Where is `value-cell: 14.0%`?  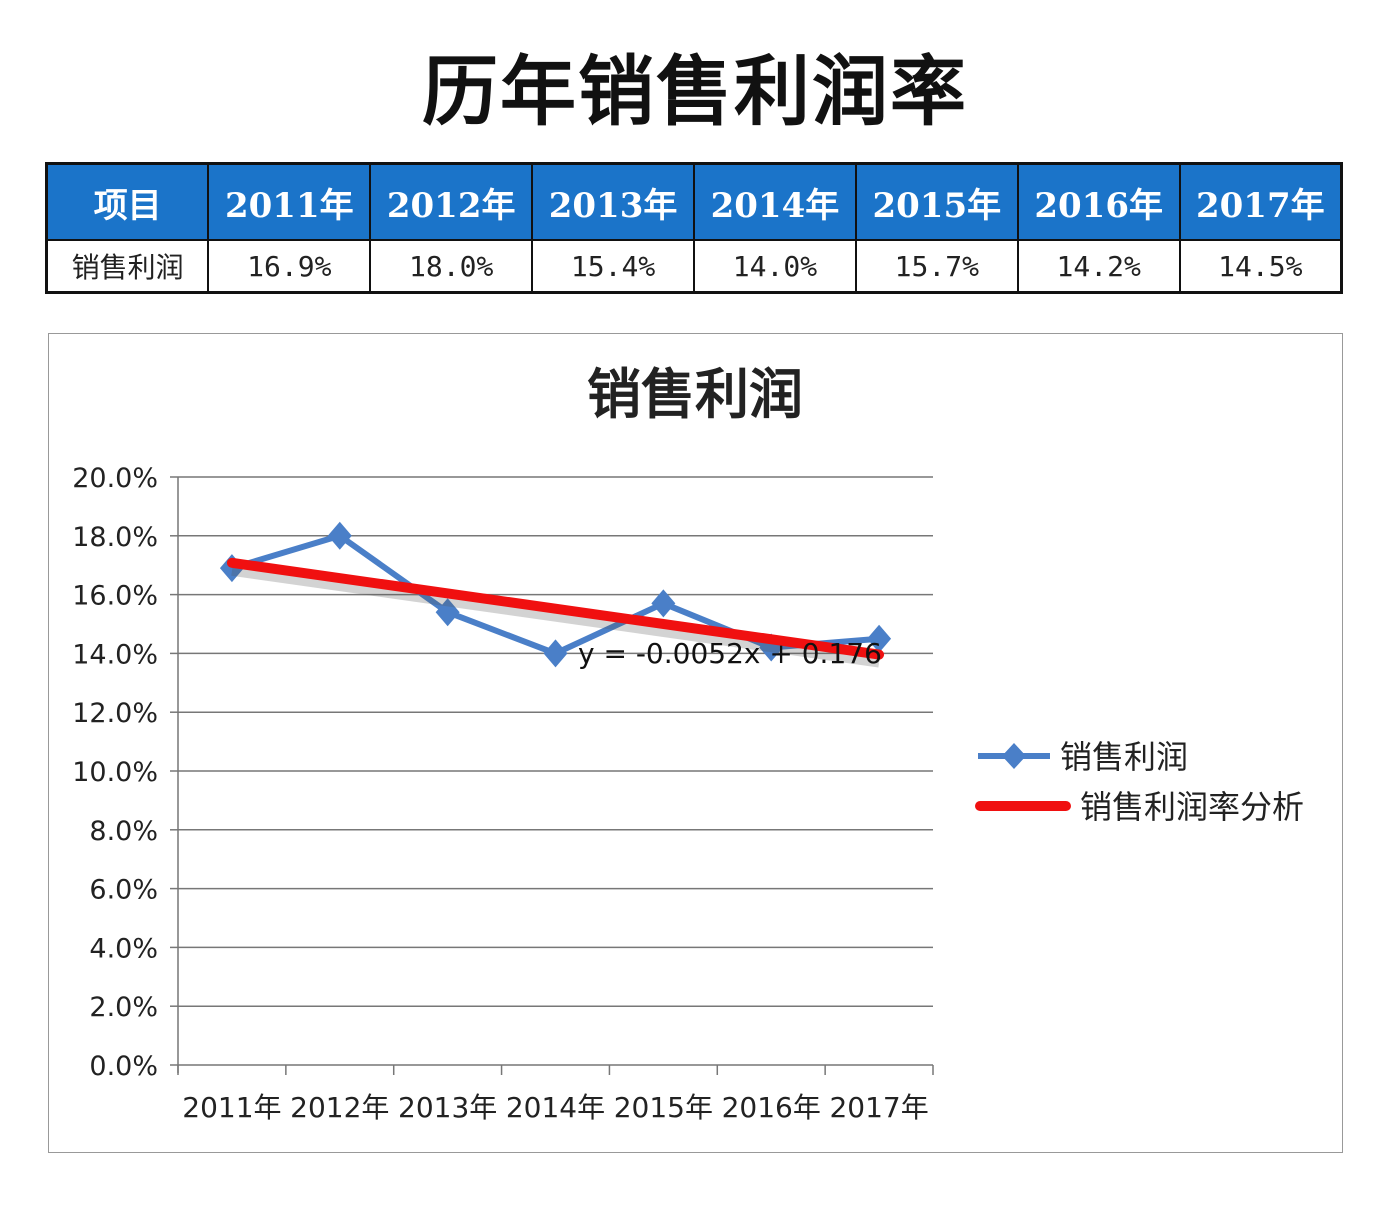
value-cell: 14.0% is located at coordinates (775, 266).